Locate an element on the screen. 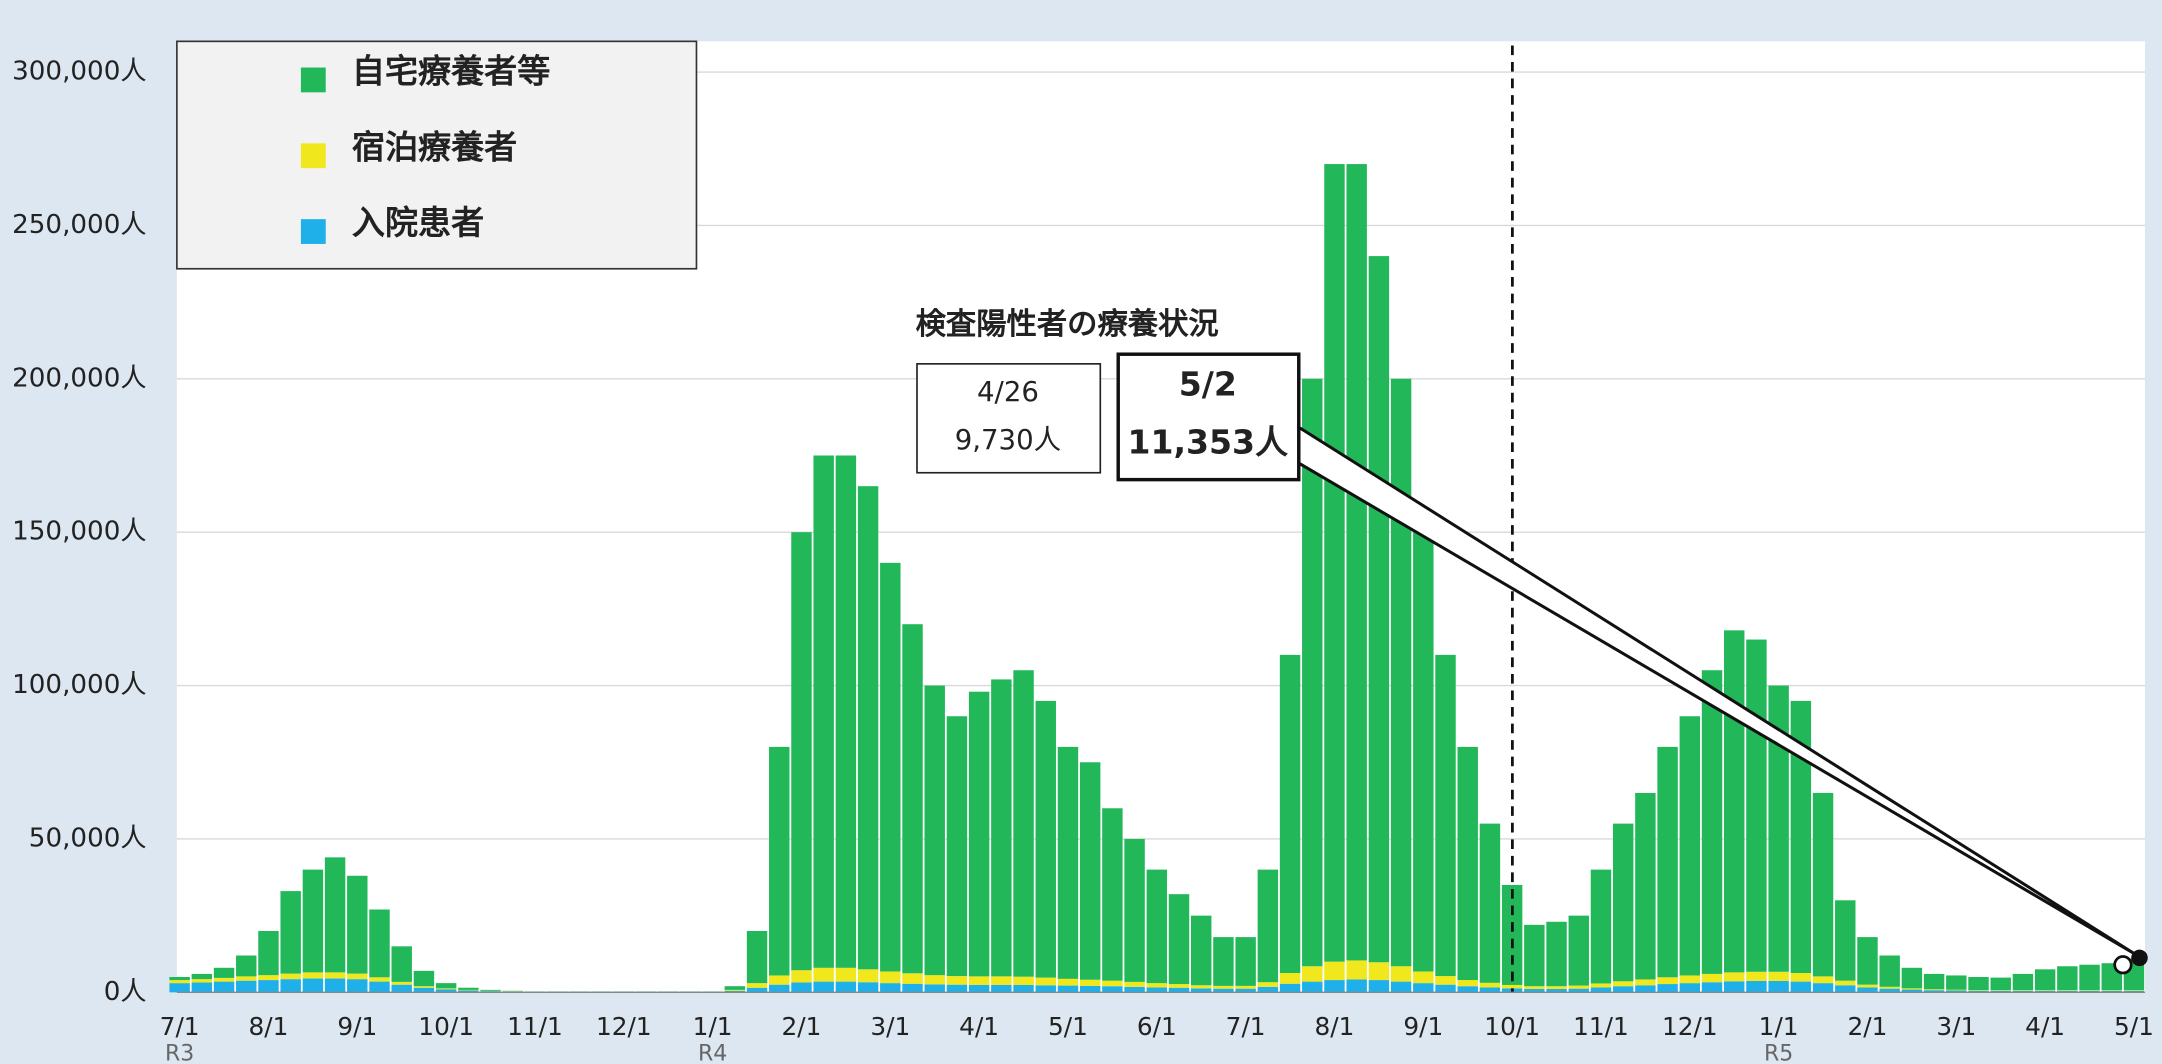 The height and width of the screenshot is (1064, 2162). x-tick-label: 9/1 is located at coordinates (357, 1026).